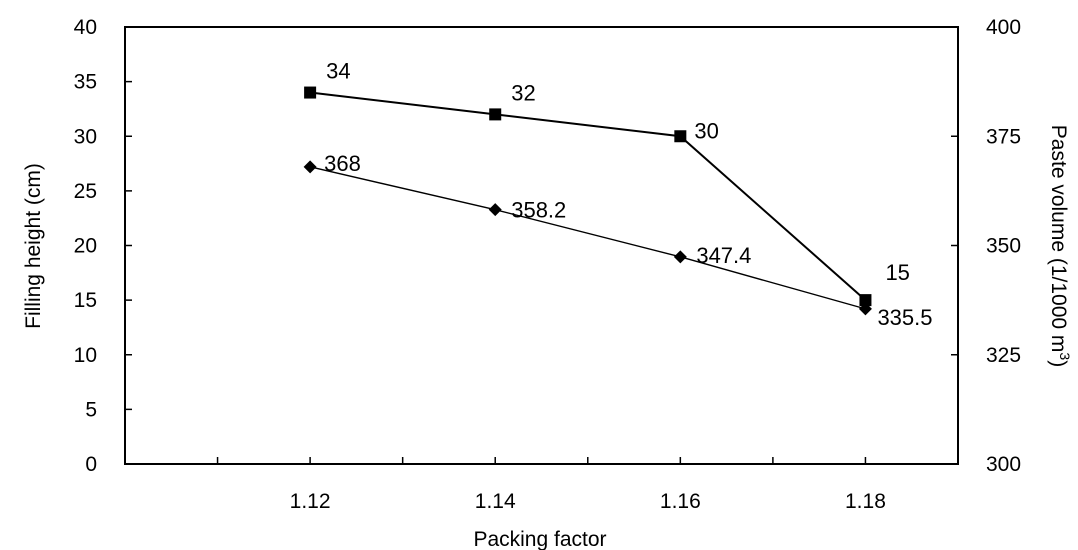  I want to click on left-axis-title: Filling height (cm), so click(33, 246).